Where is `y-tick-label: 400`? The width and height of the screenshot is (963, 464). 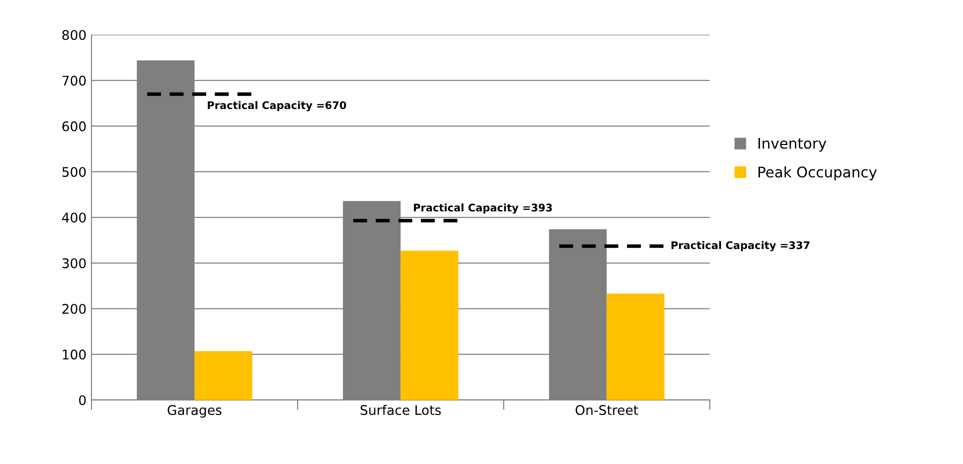
y-tick-label: 400 is located at coordinates (74, 217).